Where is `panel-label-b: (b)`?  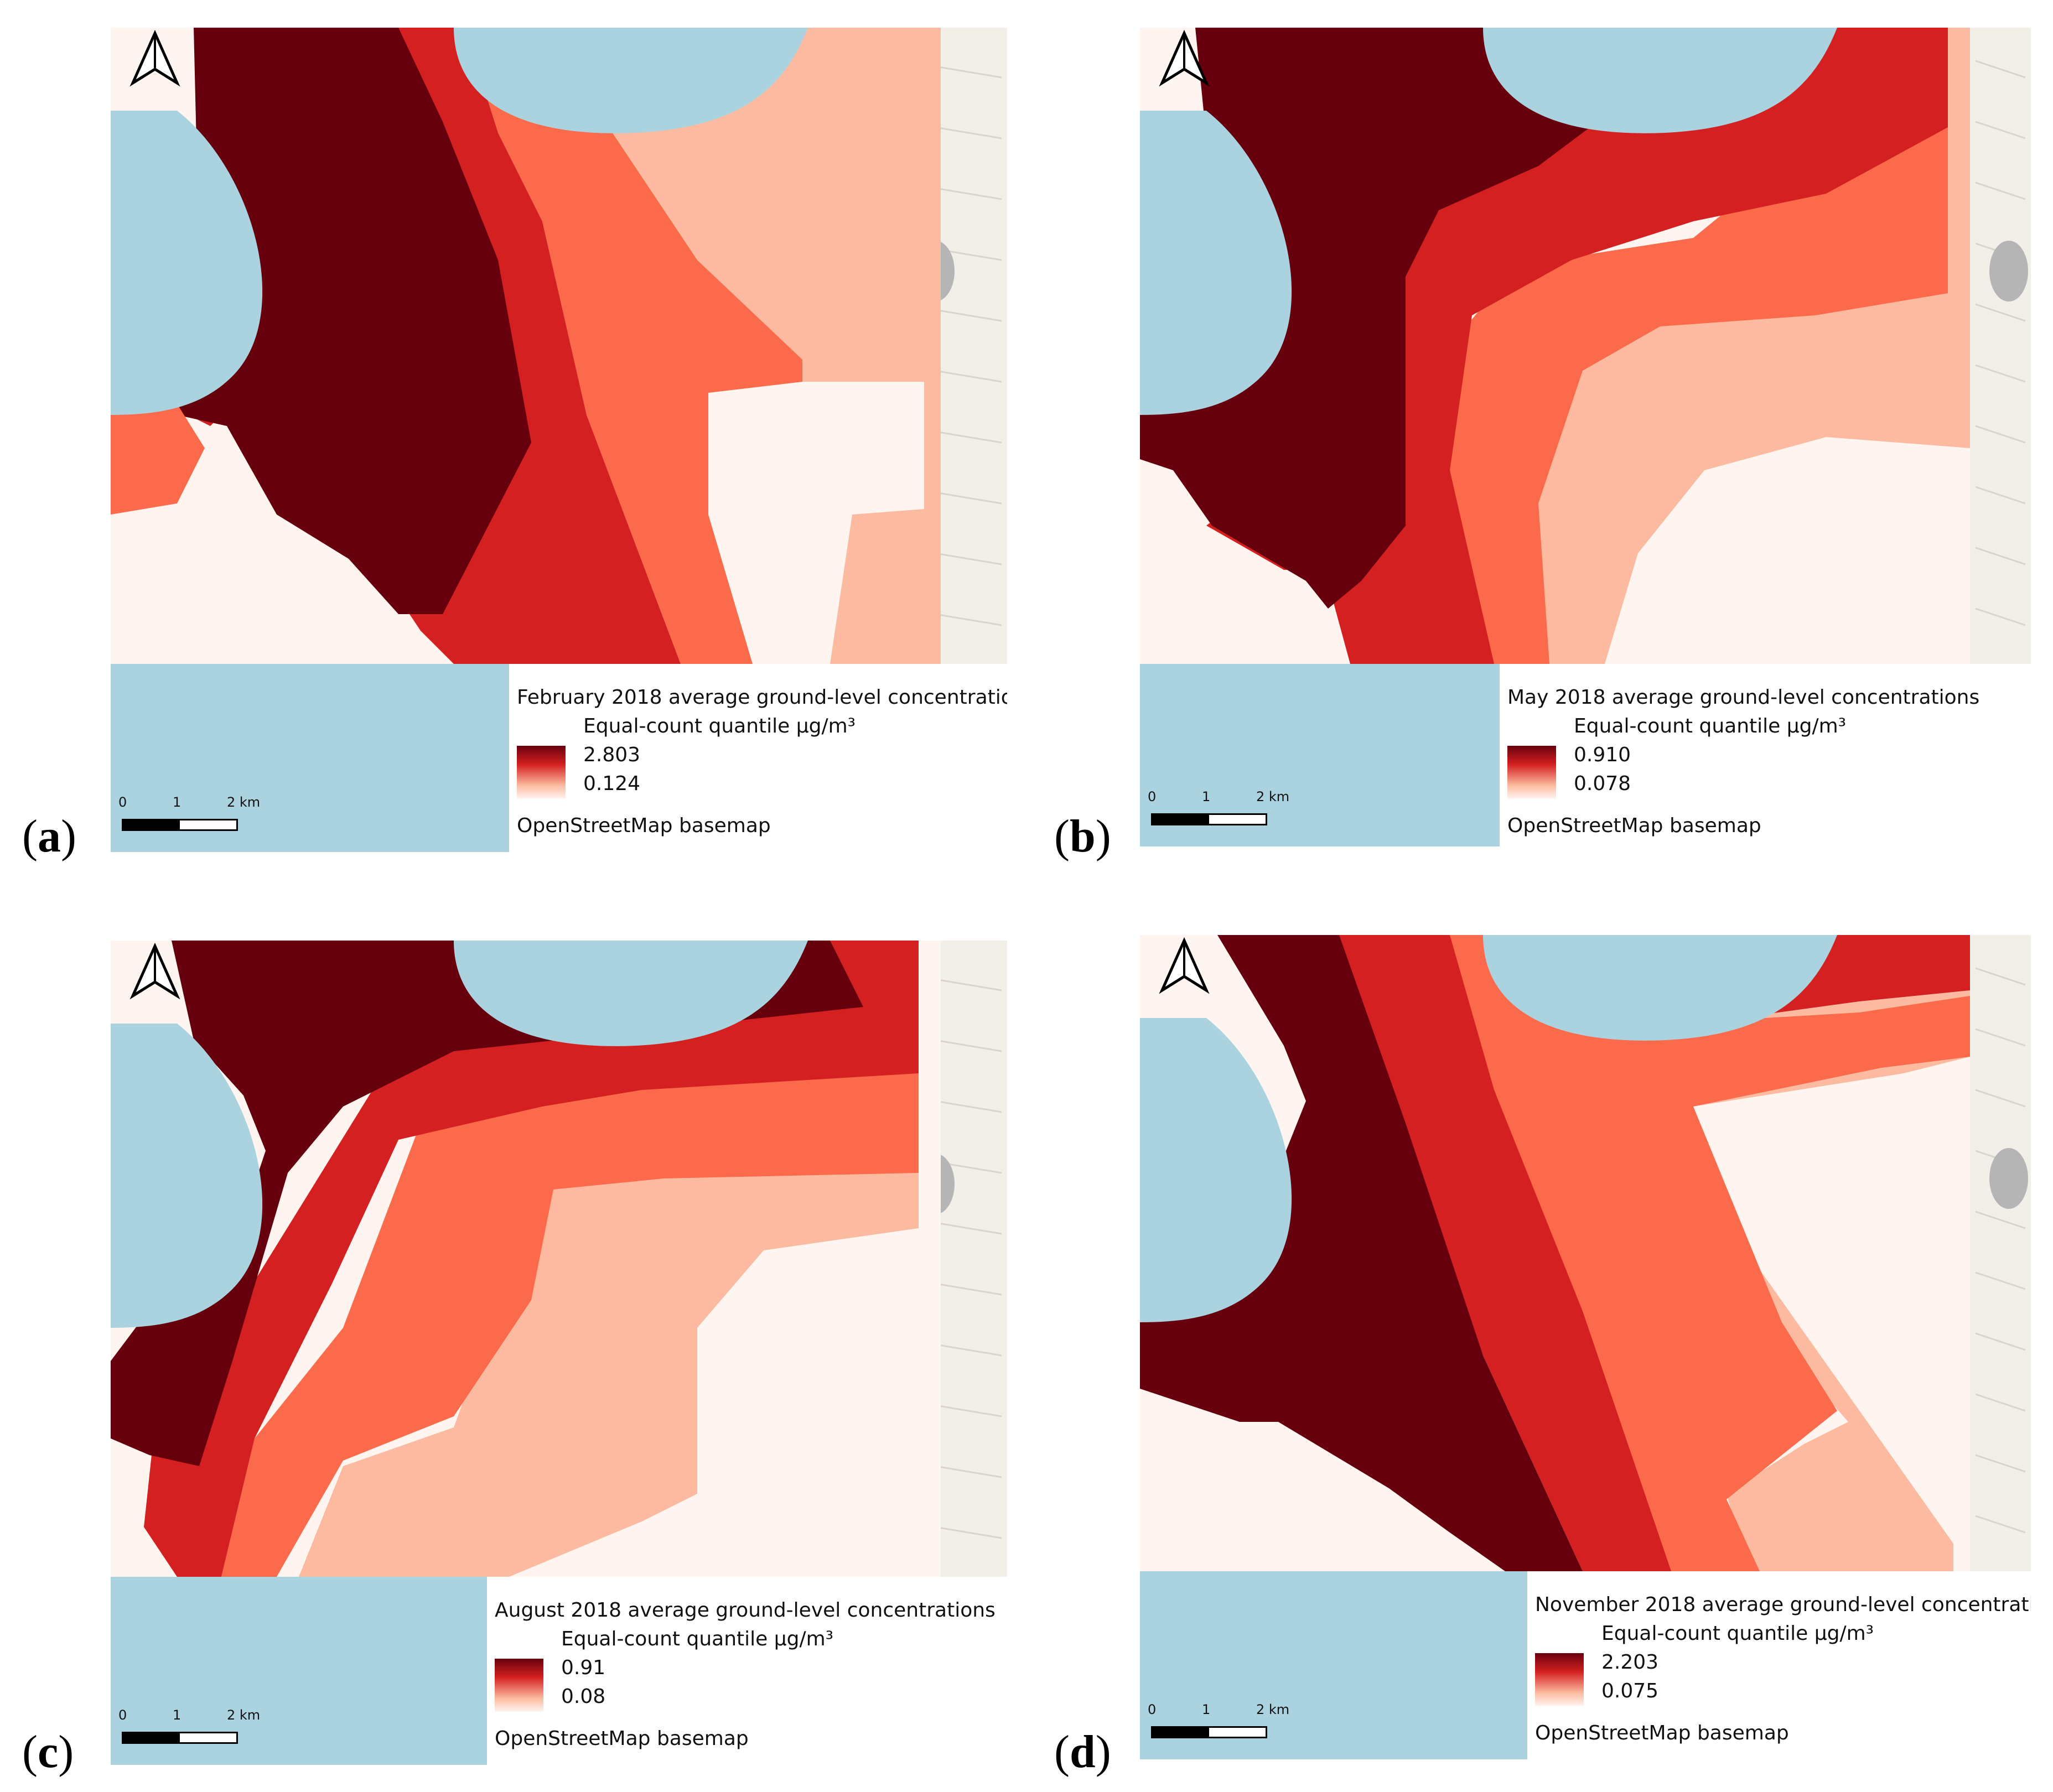
panel-label-b: (b) is located at coordinates (1082, 836).